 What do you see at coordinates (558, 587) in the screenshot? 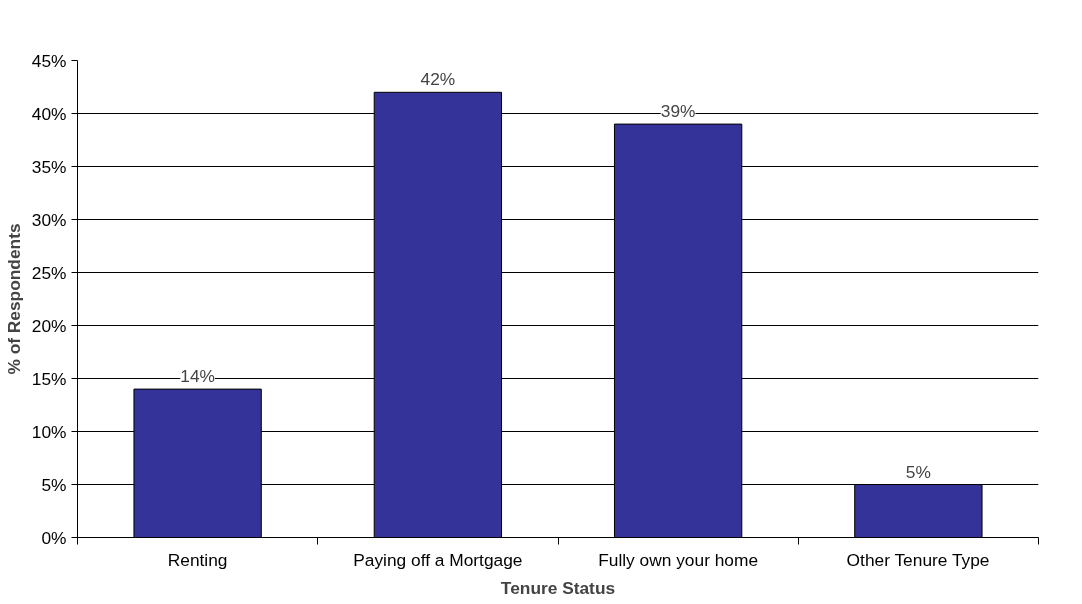
I see `x-axis-title: Tenure Status` at bounding box center [558, 587].